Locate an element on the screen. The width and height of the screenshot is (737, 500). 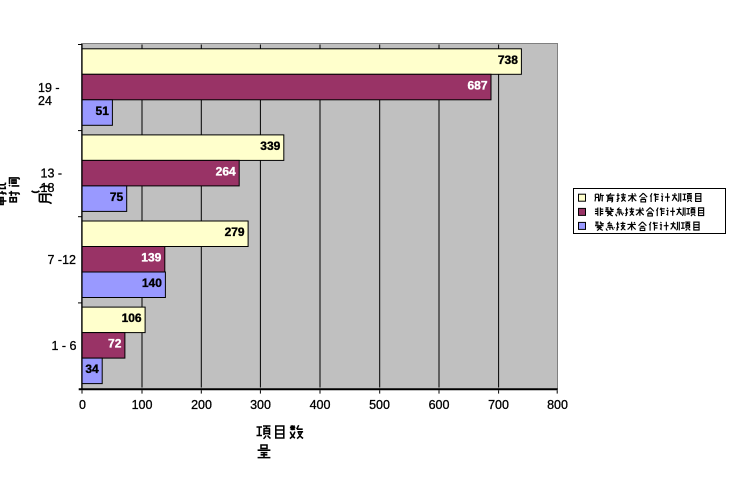
svg-text: 139 is located at coordinates (151, 258).